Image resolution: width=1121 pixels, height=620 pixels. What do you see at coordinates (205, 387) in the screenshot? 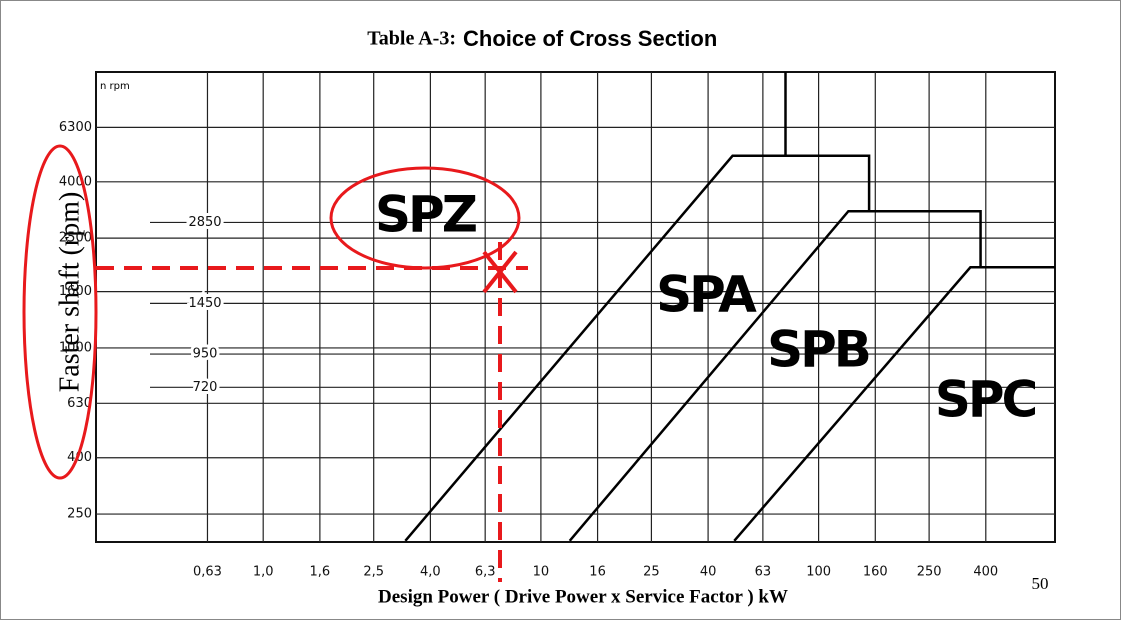
I see `speed-label: 720` at bounding box center [205, 387].